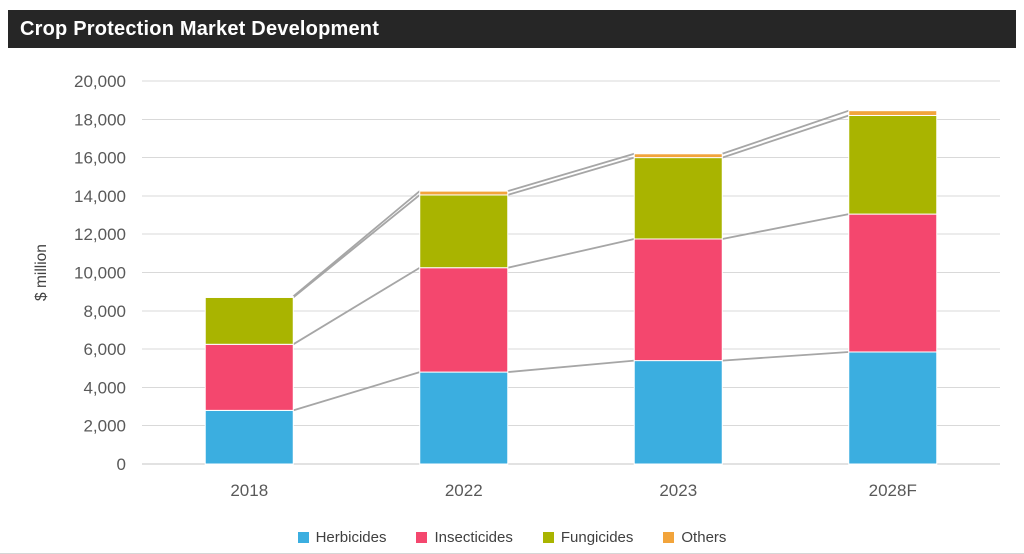 This screenshot has width=1024, height=554. Describe the element at coordinates (100, 81) in the screenshot. I see `y-tick-label: 20,000` at that location.